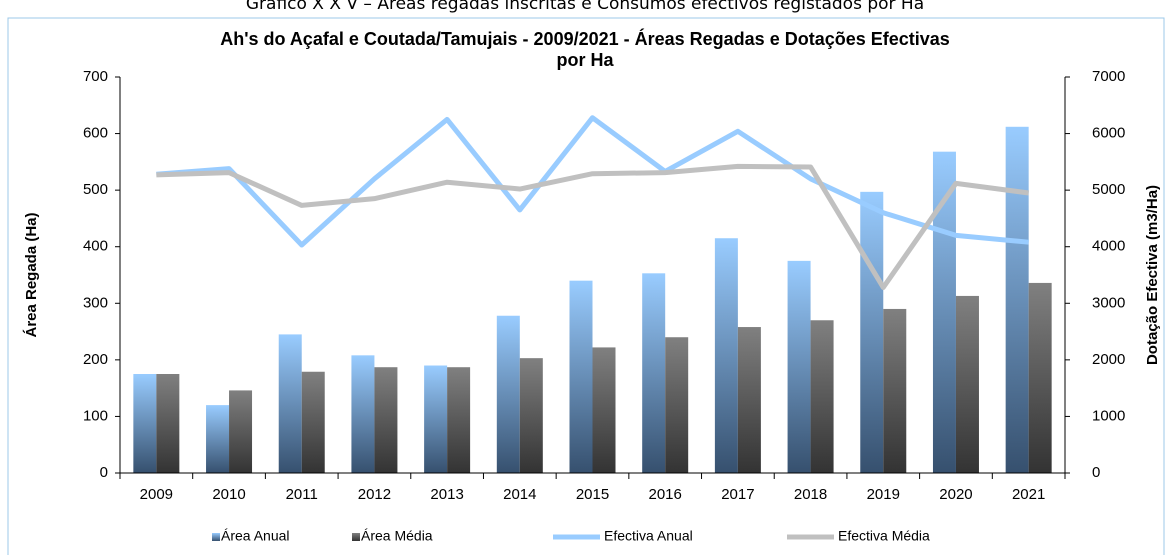 Image resolution: width=1171 pixels, height=555 pixels. I want to click on y-tick-label: 400, so click(95, 246).